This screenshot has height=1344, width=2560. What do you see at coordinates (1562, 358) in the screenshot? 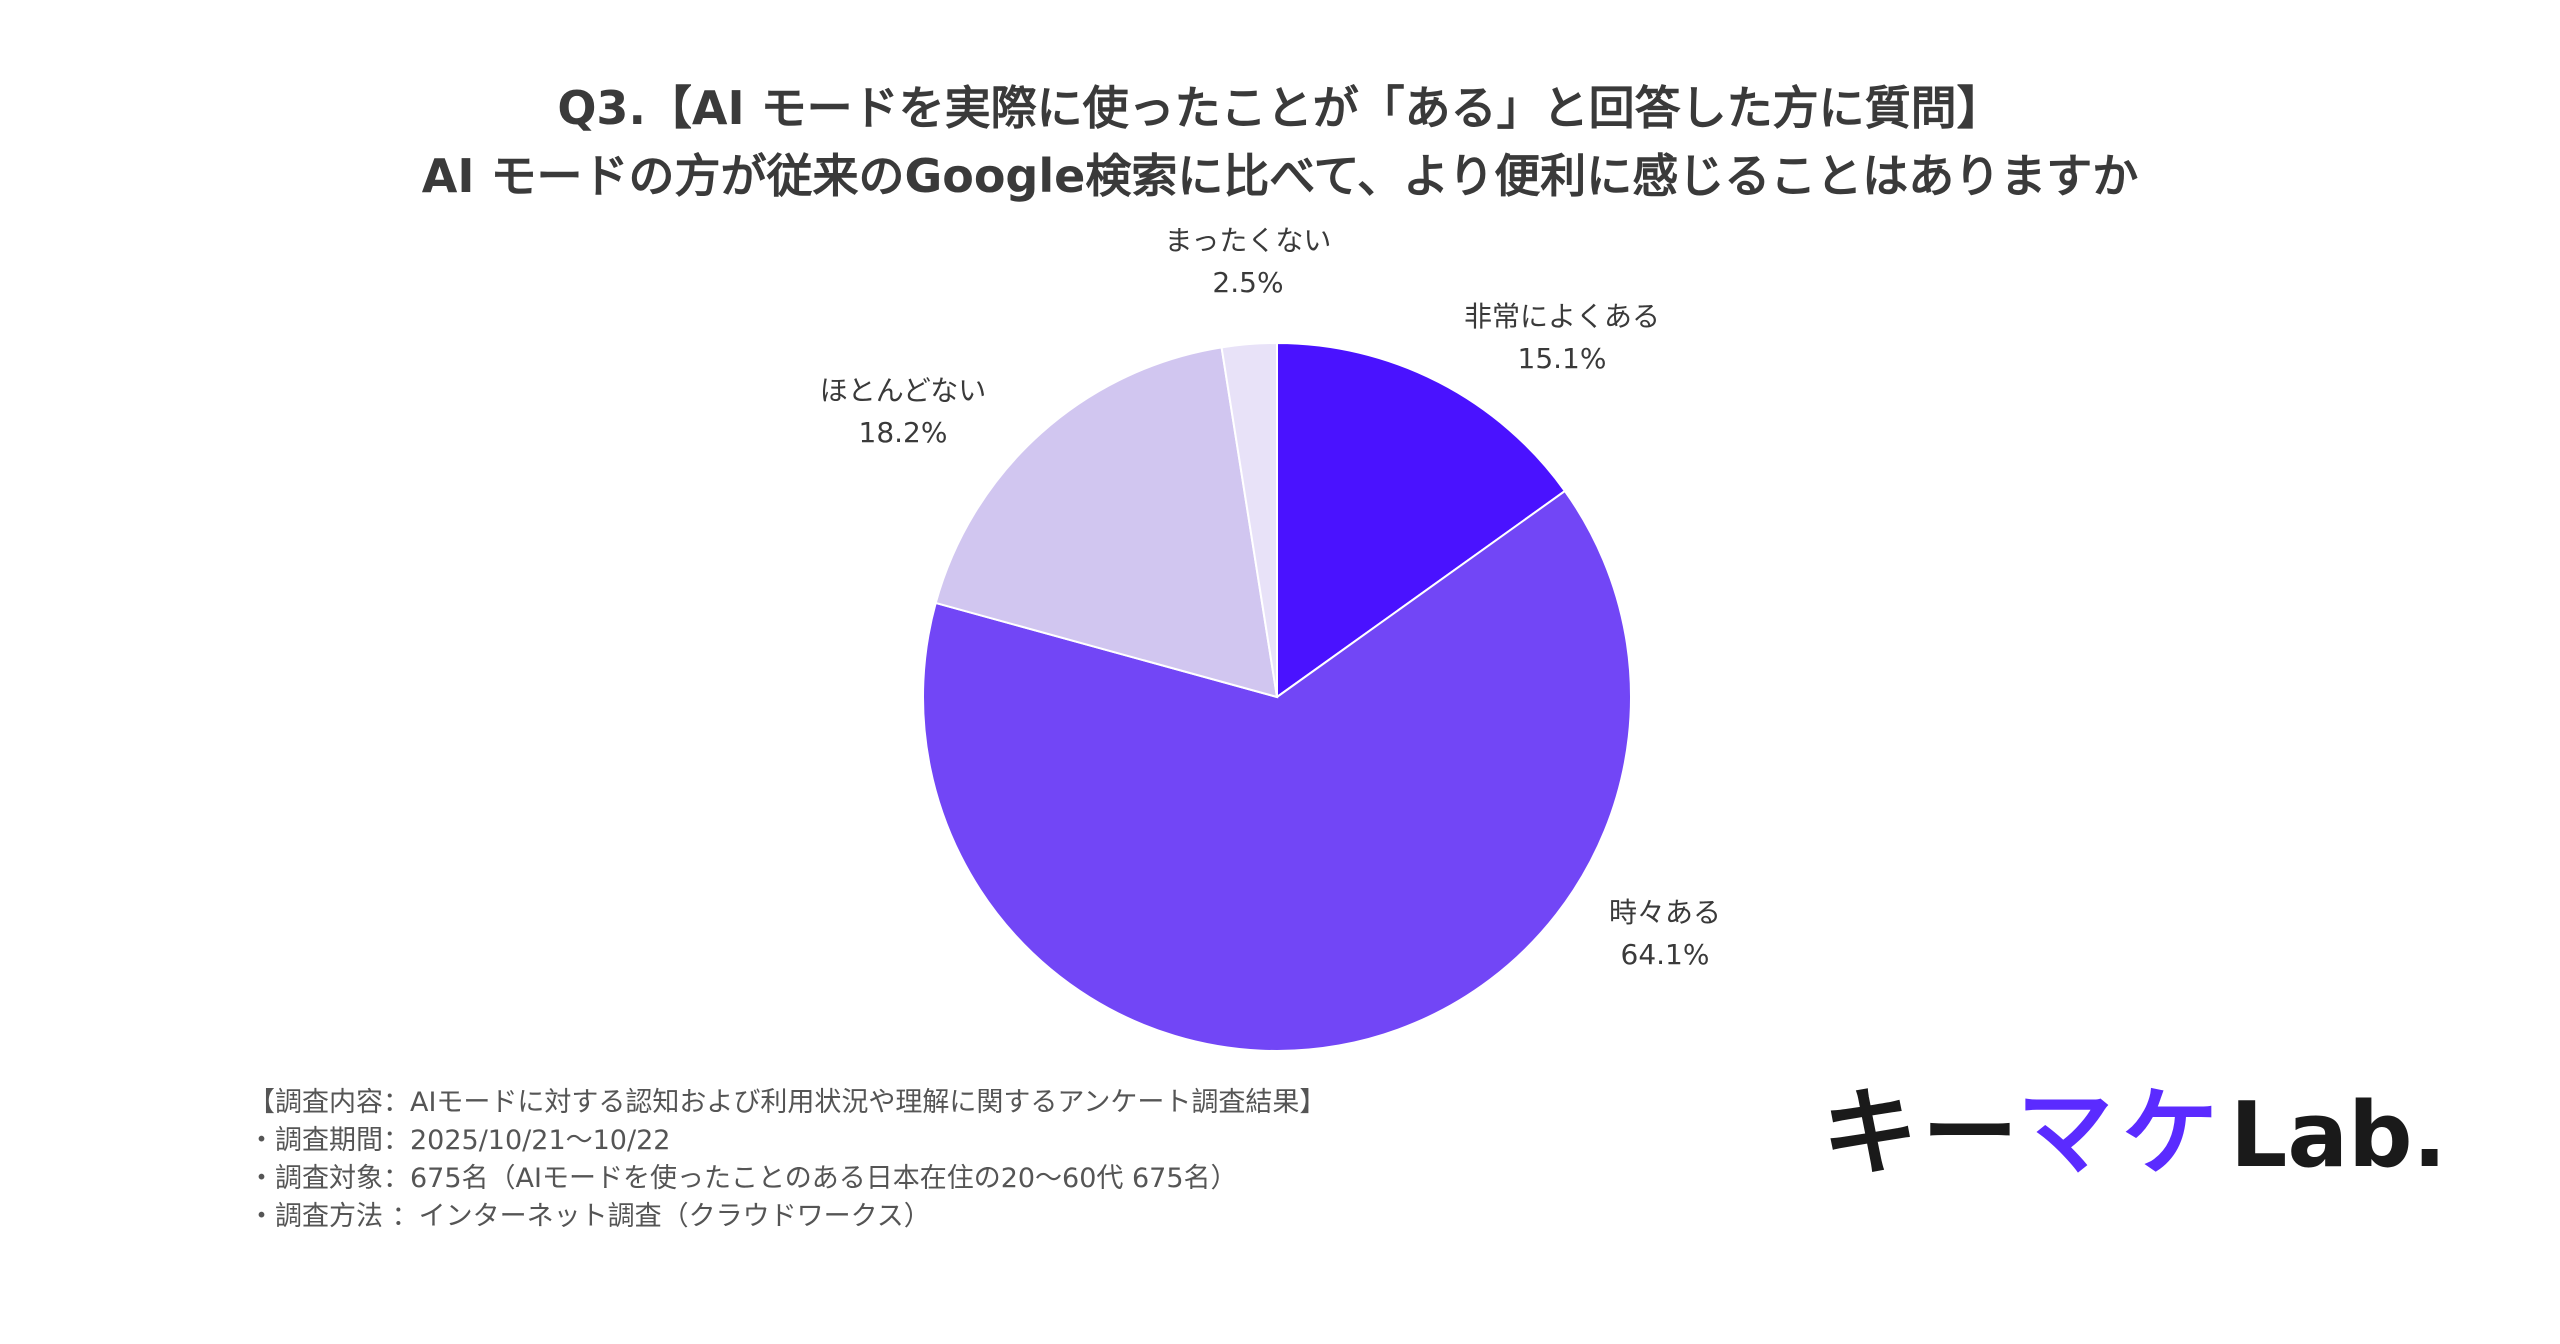
I see `pie-value-label-1: 15.1%` at bounding box center [1562, 358].